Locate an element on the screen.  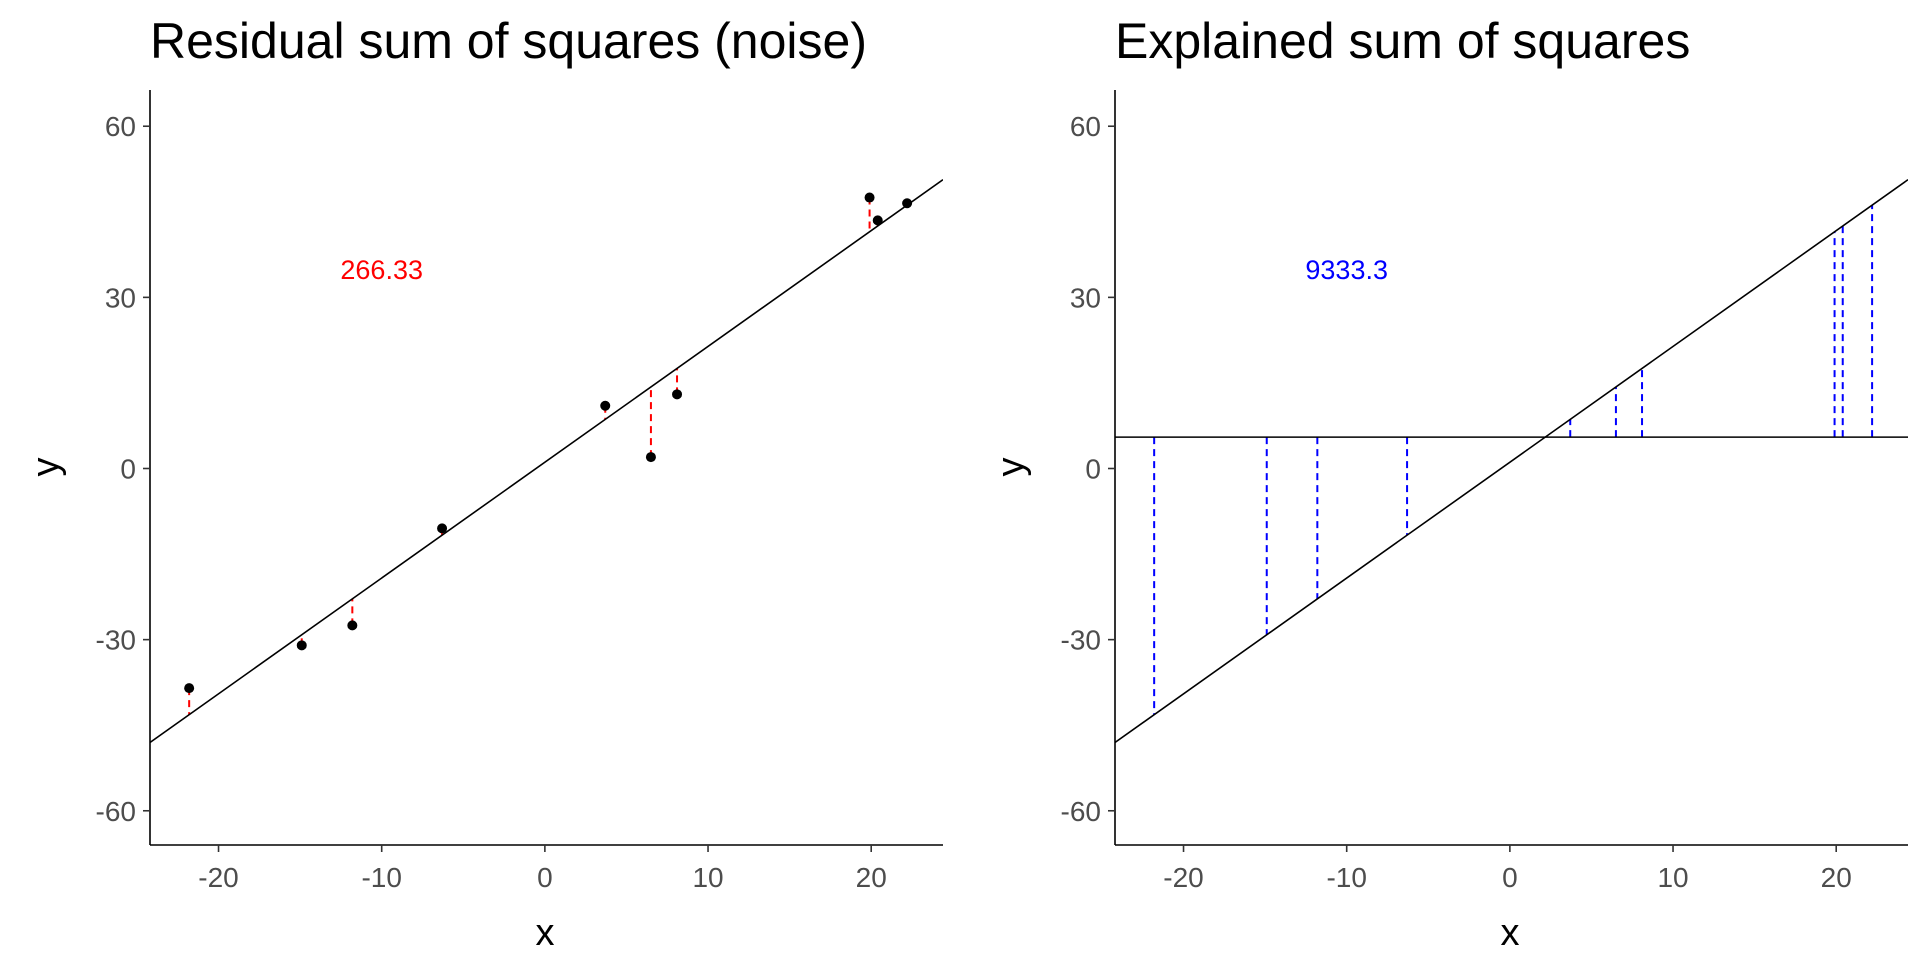
chart-title: Residual sum of squares (noise) is located at coordinates (508, 41).